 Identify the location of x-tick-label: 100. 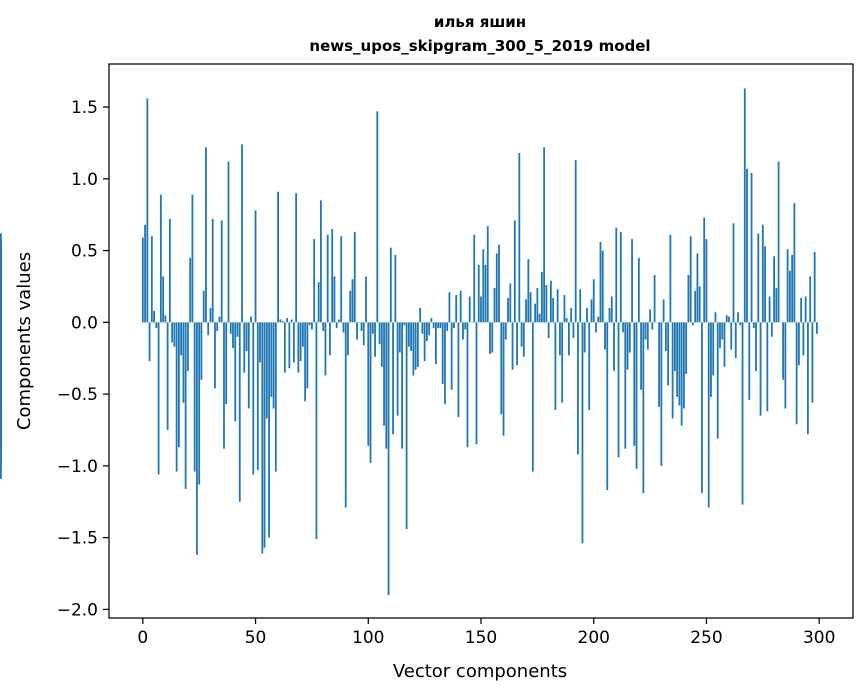
(368, 638).